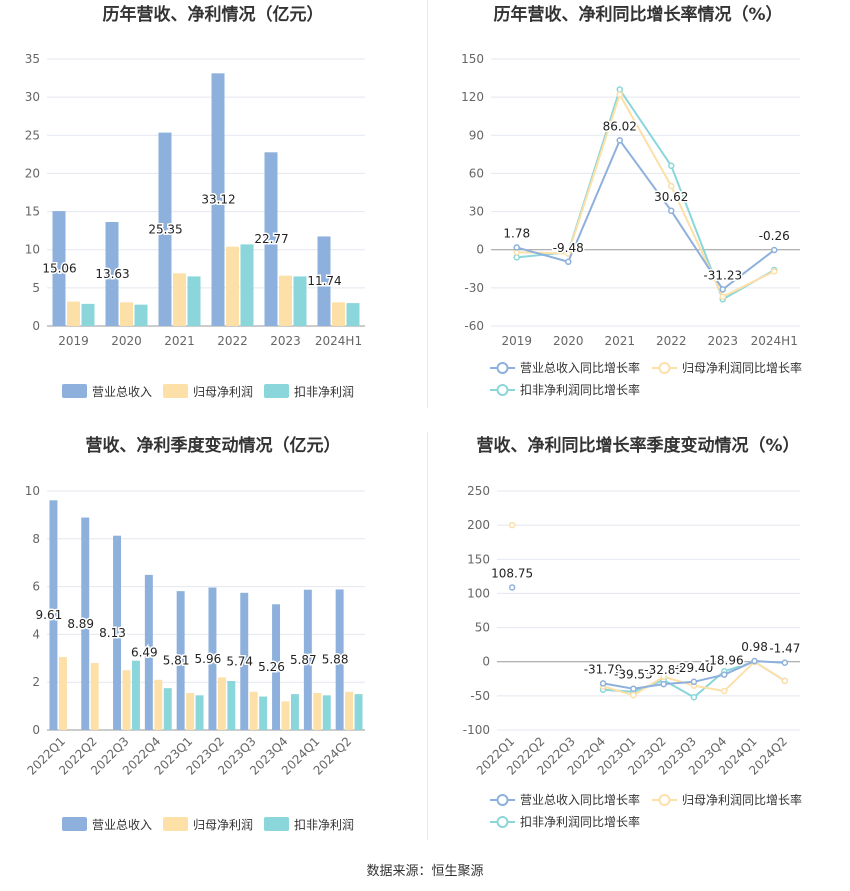 Image resolution: width=850 pixels, height=891 pixels. Describe the element at coordinates (633, 675) in the screenshot. I see `data-label: -39.53` at that location.